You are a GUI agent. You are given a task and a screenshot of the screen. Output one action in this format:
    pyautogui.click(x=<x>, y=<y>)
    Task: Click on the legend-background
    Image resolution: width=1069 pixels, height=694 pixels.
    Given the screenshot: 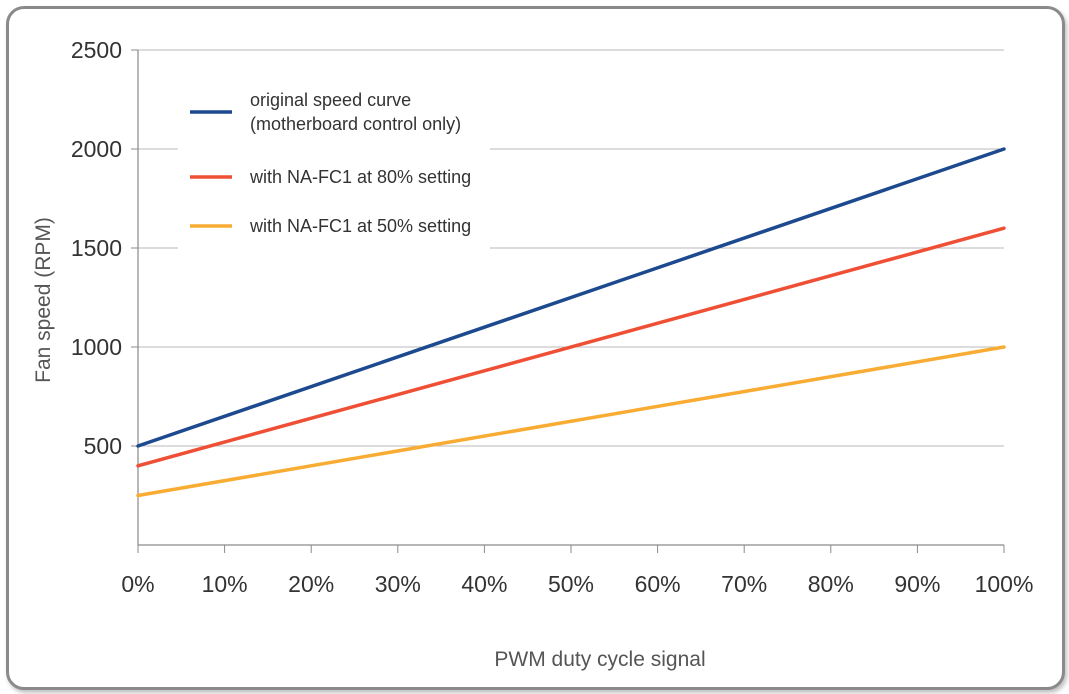 What is the action you would take?
    pyautogui.click(x=334, y=165)
    